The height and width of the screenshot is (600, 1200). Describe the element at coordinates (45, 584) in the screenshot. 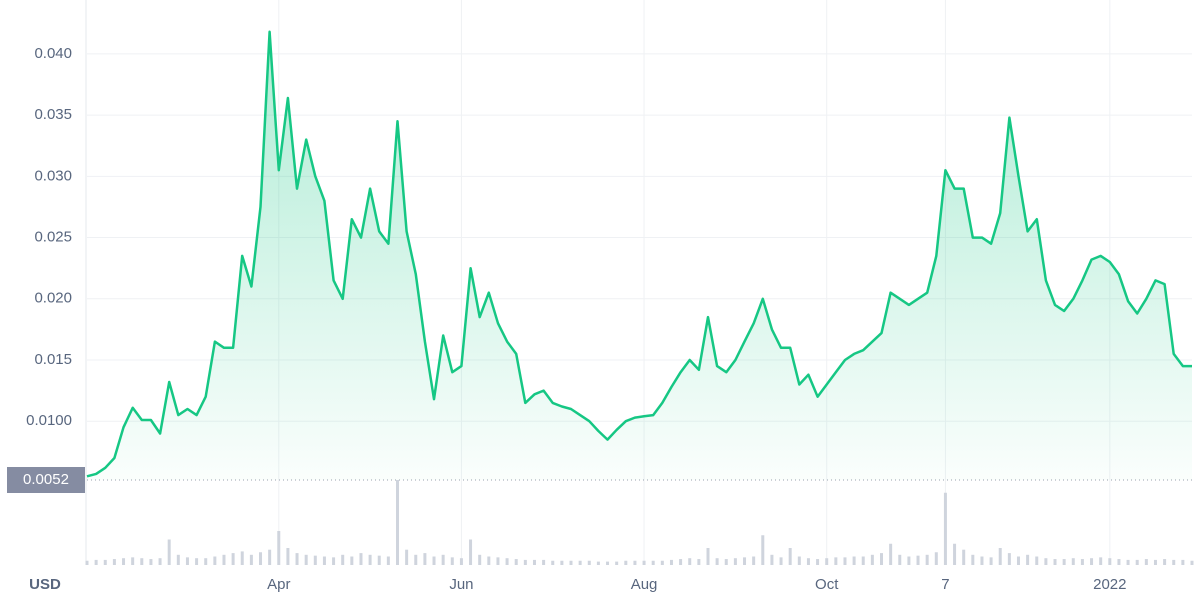

I see `axis-unit: USD` at that location.